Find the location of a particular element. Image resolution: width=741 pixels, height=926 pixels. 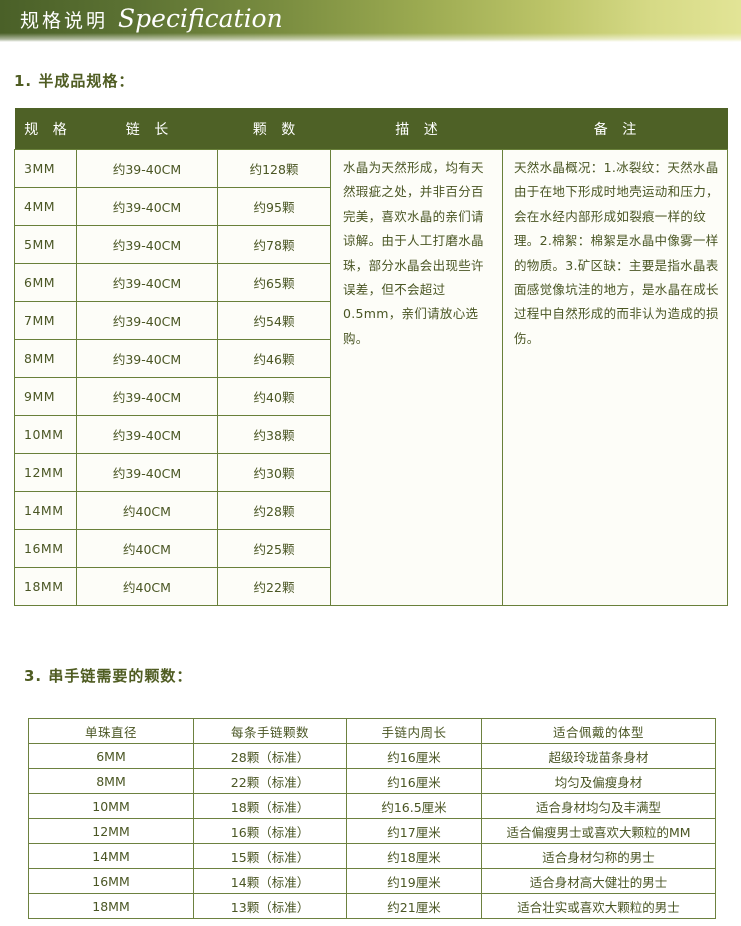

table-header-row: 单珠直径 每条手链颗数 手链内周长 适合佩戴的体型 is located at coordinates (372, 731).